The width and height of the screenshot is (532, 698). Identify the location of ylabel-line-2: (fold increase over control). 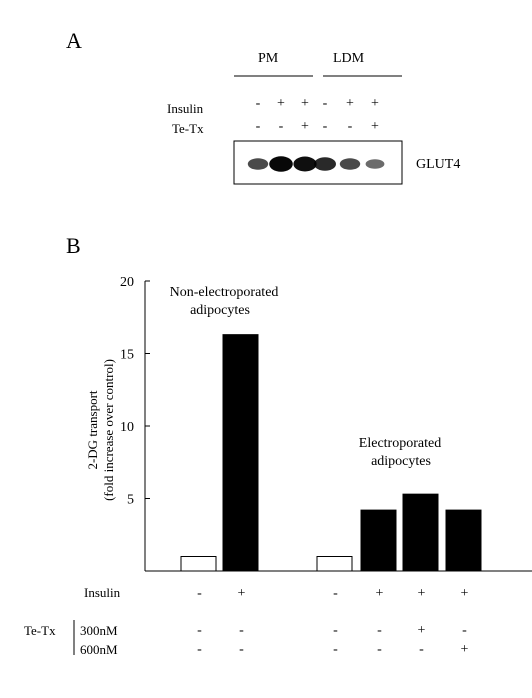
(108, 430).